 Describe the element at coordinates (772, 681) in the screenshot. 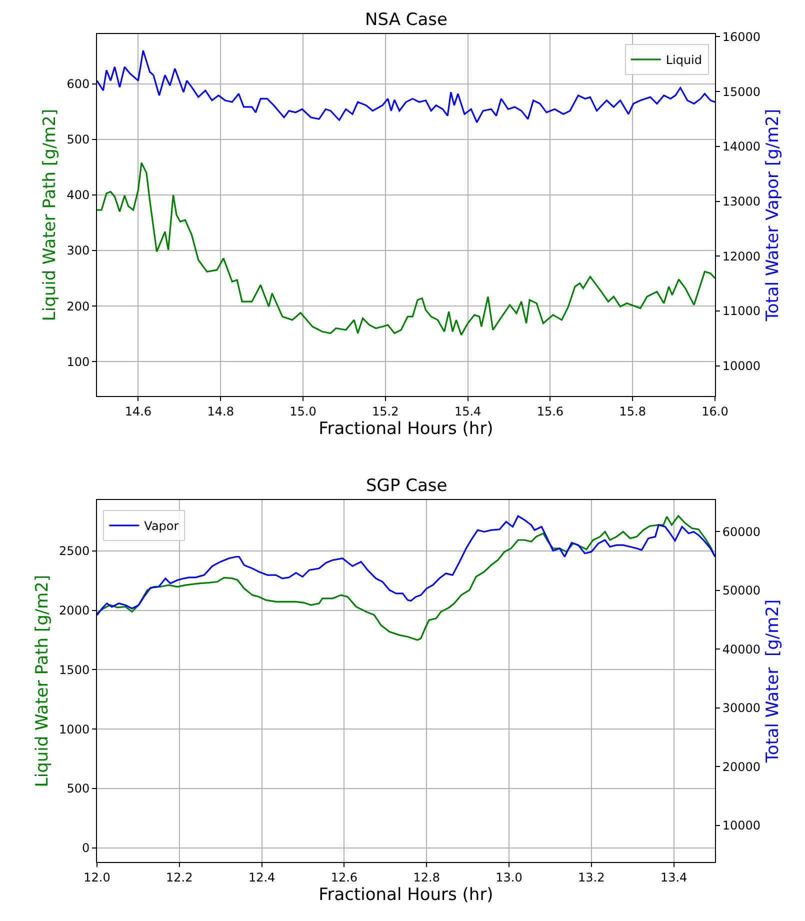

I see `y2-axis-title: Total Water [g/m2]` at that location.